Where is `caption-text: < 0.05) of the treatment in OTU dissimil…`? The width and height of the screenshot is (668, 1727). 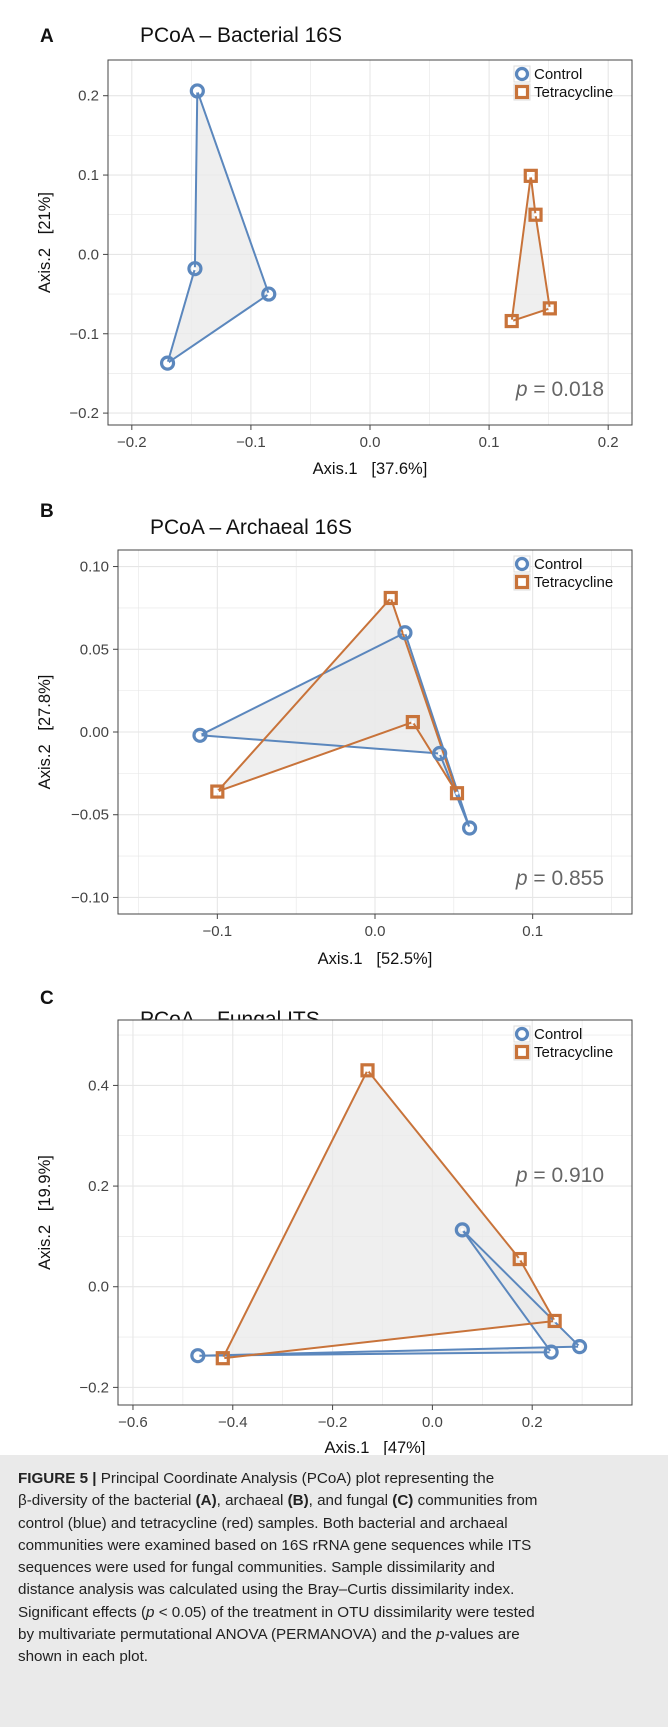 caption-text: < 0.05) of the treatment in OTU dissimil… is located at coordinates (344, 1612).